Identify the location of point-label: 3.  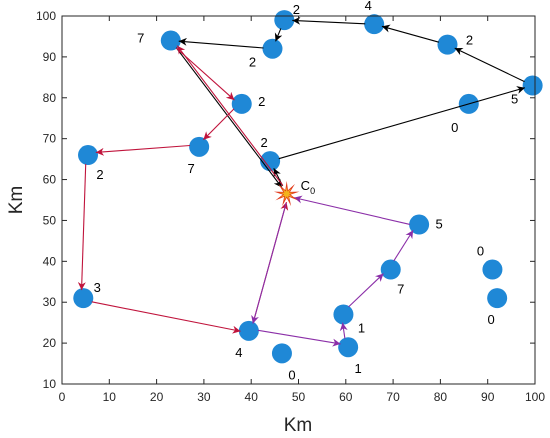
(97, 287).